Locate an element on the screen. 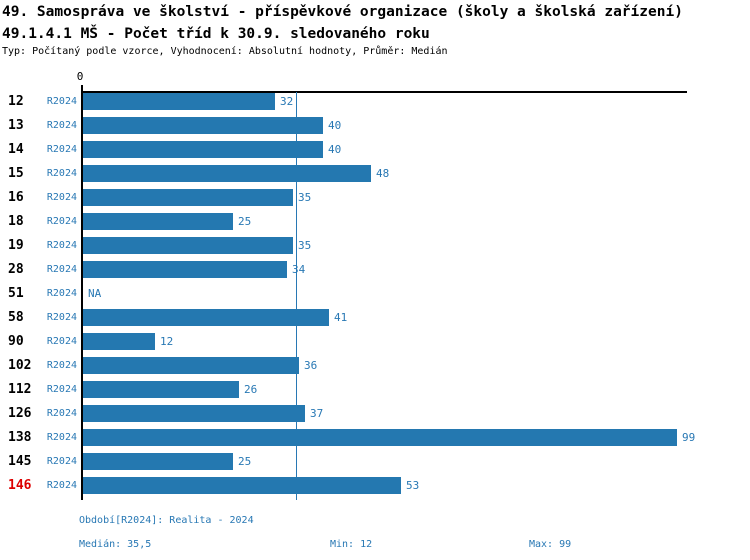 This screenshot has height=560, width=750. row-category-label: 138 is located at coordinates (20, 437).